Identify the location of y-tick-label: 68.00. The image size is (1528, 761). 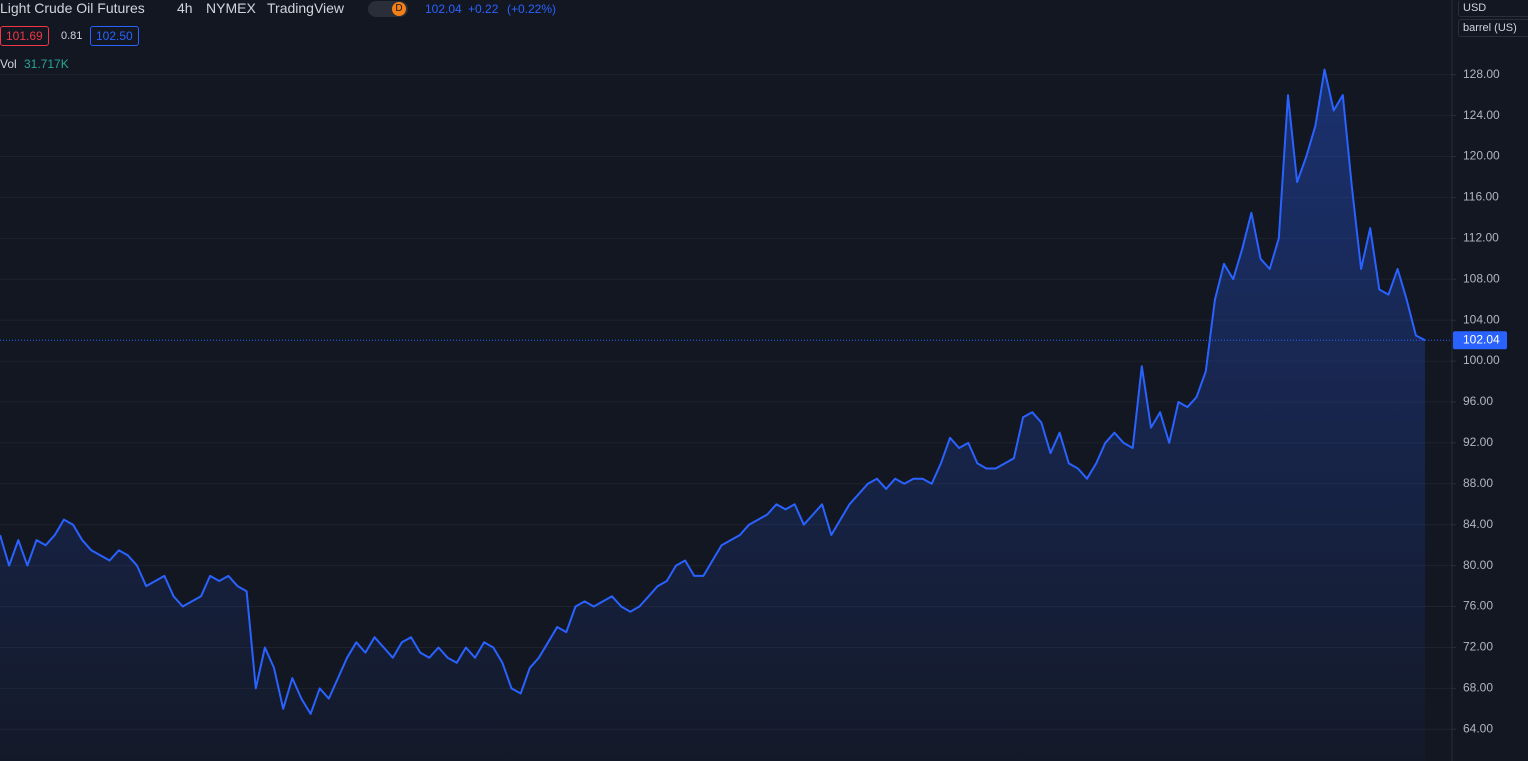
(1478, 688).